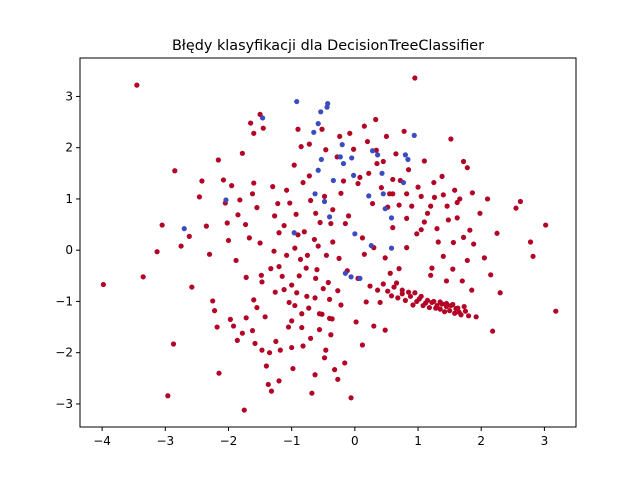 The height and width of the screenshot is (480, 640). Describe the element at coordinates (69, 199) in the screenshot. I see `y-tick-label: 1` at that location.